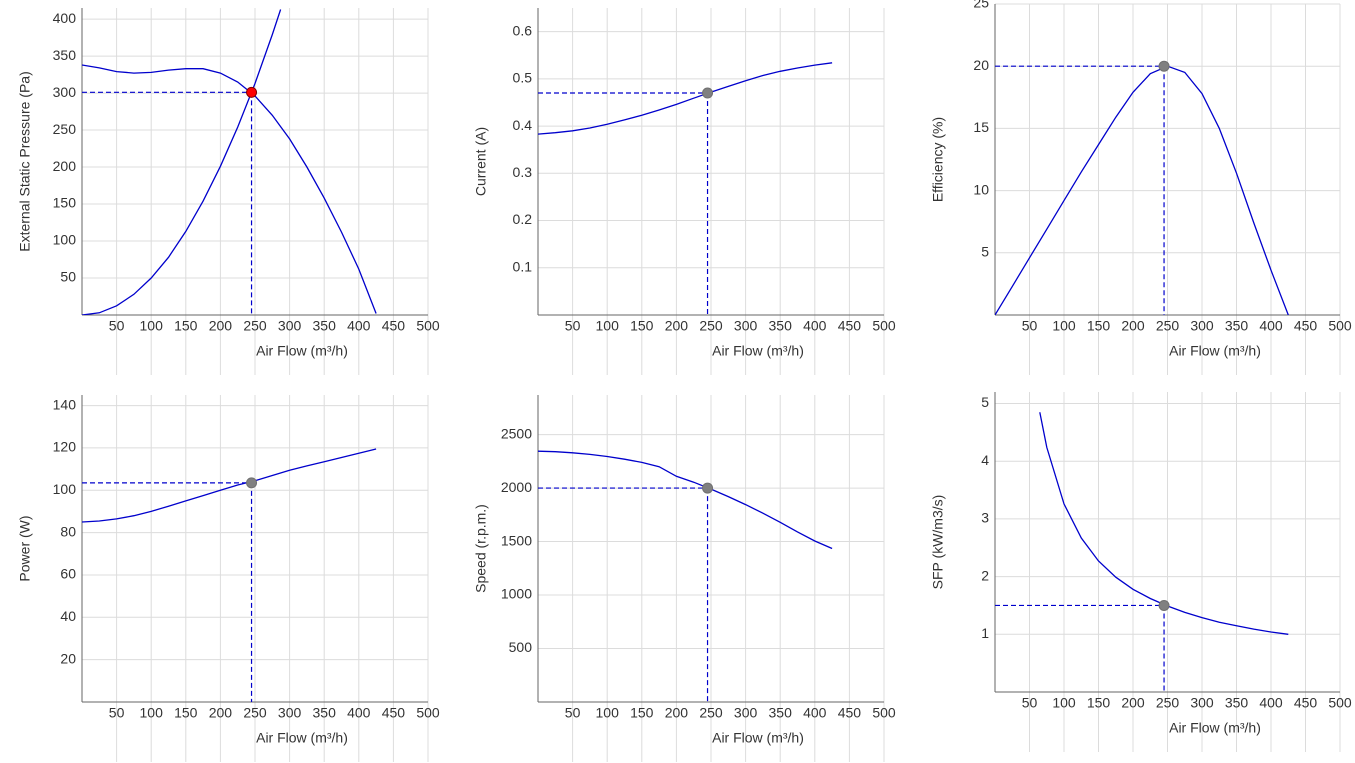 This screenshot has height=763, width=1355. I want to click on y-tick-label: 150, so click(65, 203).